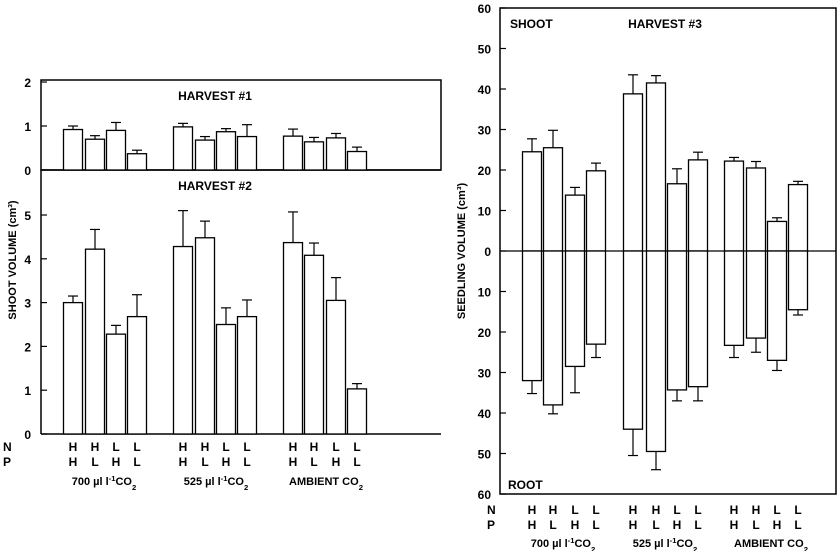  Describe the element at coordinates (485, 293) in the screenshot. I see `harvest3-y-tick-label: 10` at that location.